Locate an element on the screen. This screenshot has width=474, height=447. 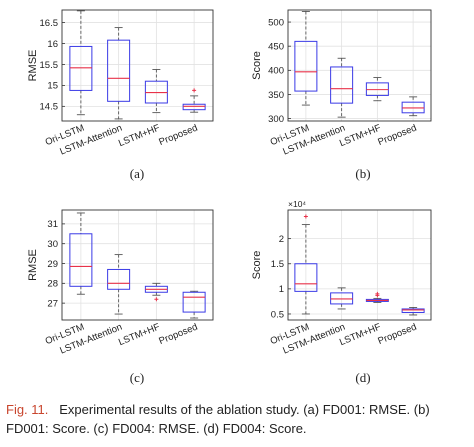
y-tick-label: 16.5 is located at coordinates (49, 23).